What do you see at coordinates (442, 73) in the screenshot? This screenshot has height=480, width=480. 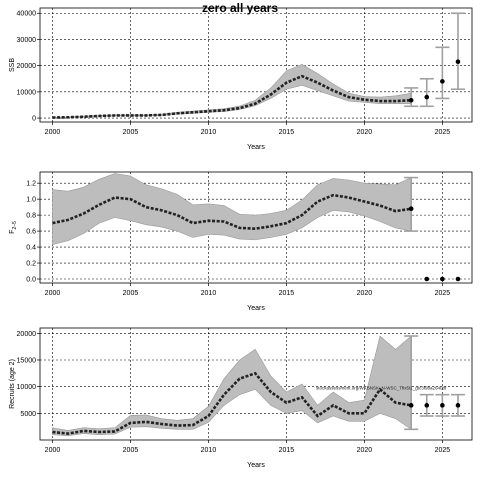 I see `ssb-projection-2025` at bounding box center [442, 73].